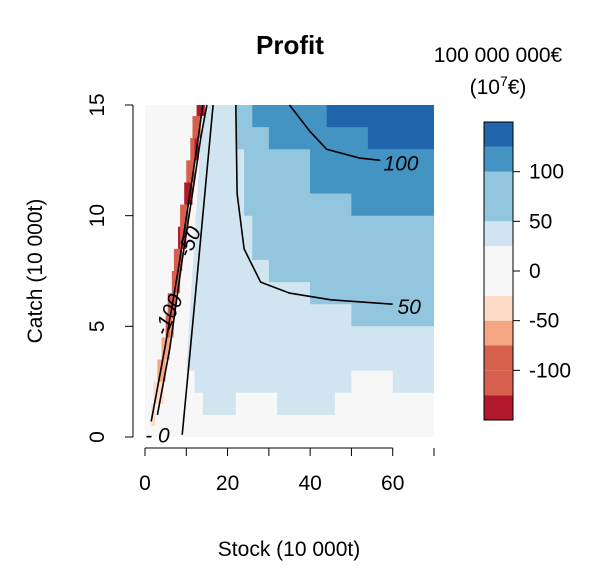  What do you see at coordinates (97, 104) in the screenshot?
I see `y-tick-label: 15` at bounding box center [97, 104].